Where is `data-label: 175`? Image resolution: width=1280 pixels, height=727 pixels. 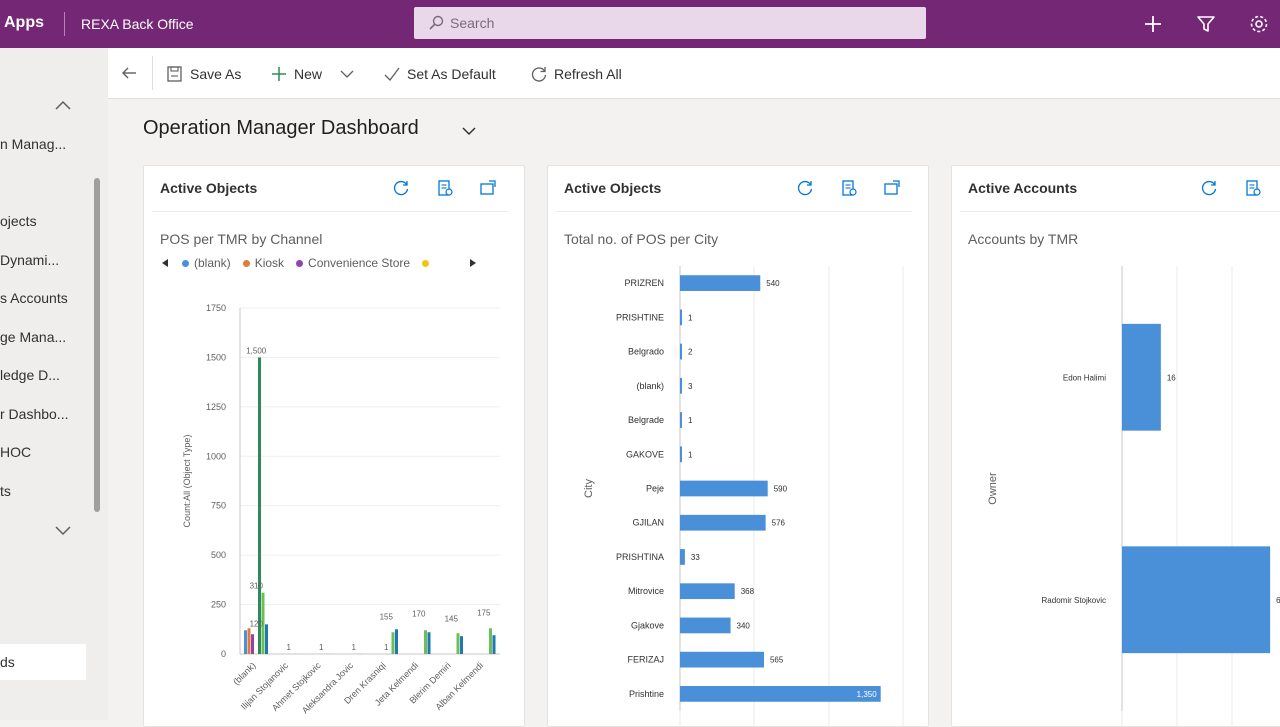 data-label: 175 is located at coordinates (484, 612).